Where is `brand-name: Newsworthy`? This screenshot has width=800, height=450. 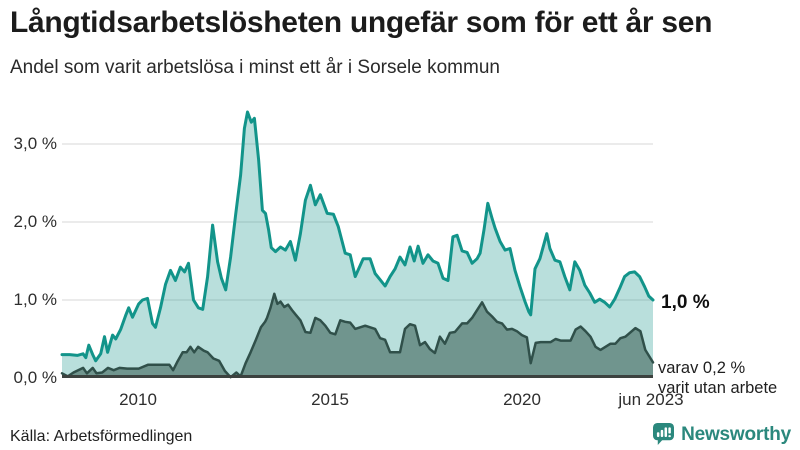
brand-name: Newsworthy is located at coordinates (736, 434).